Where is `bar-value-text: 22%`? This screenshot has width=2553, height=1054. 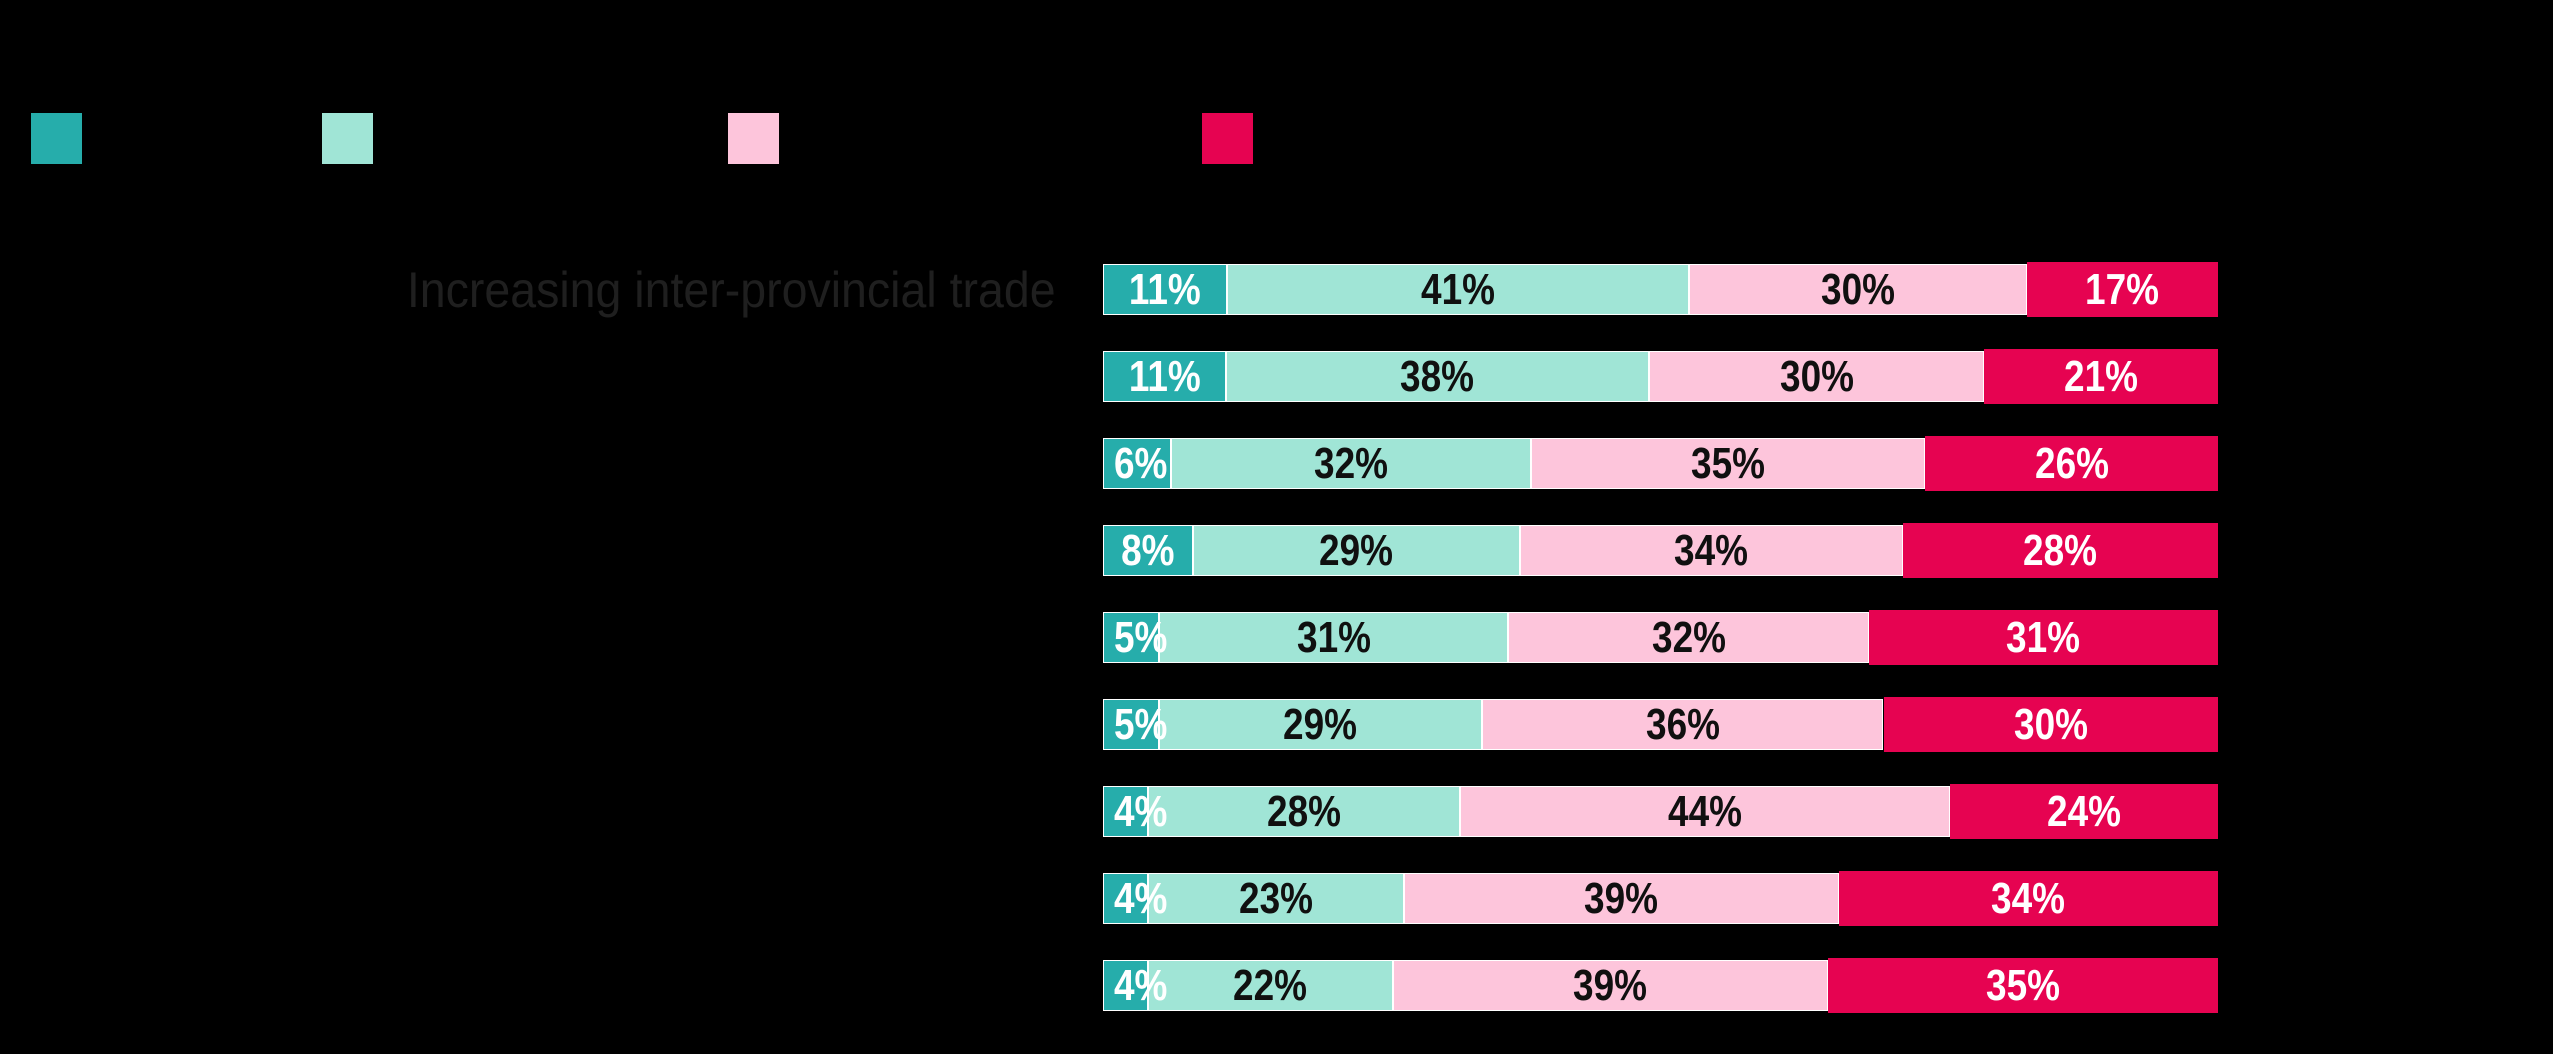 bar-value-text: 22% is located at coordinates (1270, 985).